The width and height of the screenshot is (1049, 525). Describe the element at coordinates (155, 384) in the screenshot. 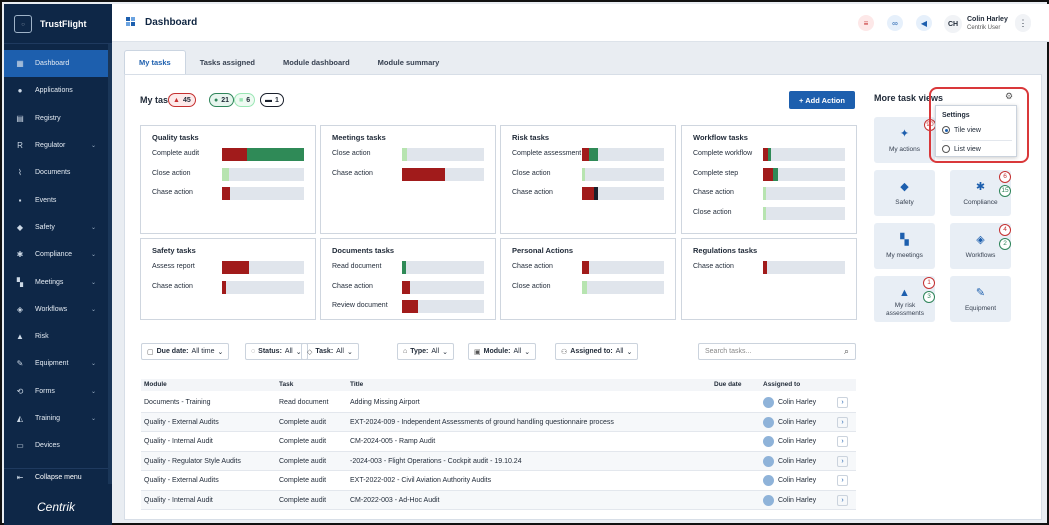

I see `col-module: Module` at that location.